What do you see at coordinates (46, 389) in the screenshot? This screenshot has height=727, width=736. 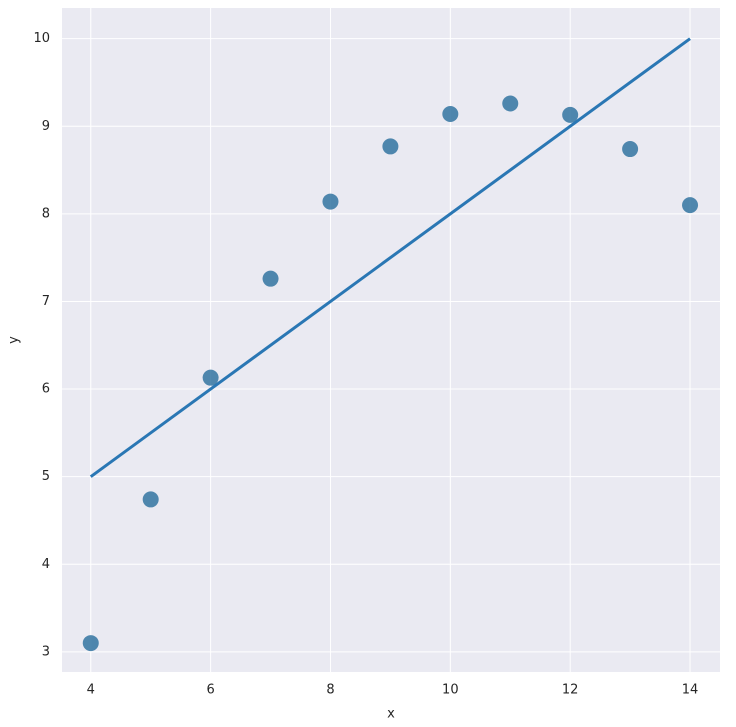 I see `y-tick-label: 6` at bounding box center [46, 389].